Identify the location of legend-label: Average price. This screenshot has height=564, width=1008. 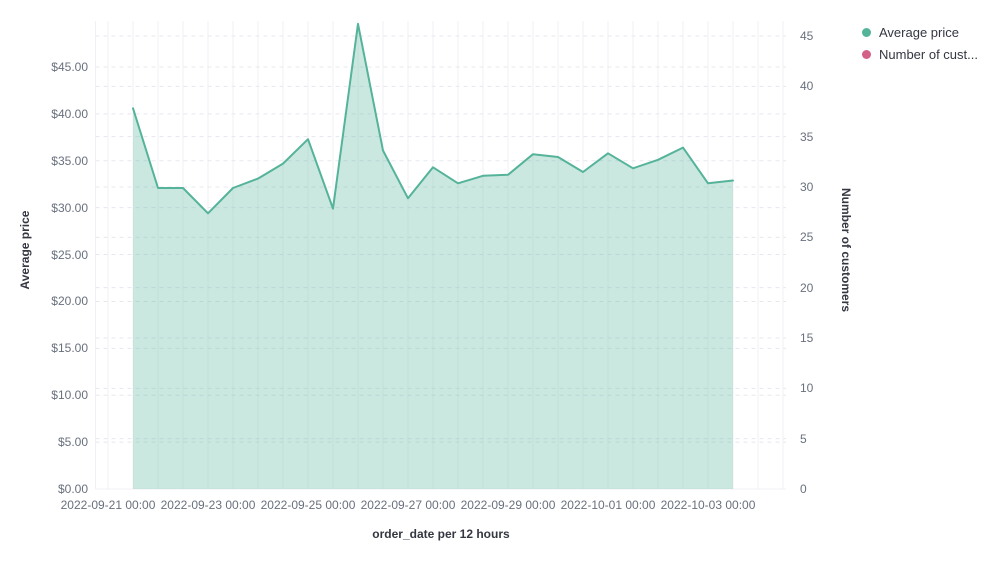
(919, 32).